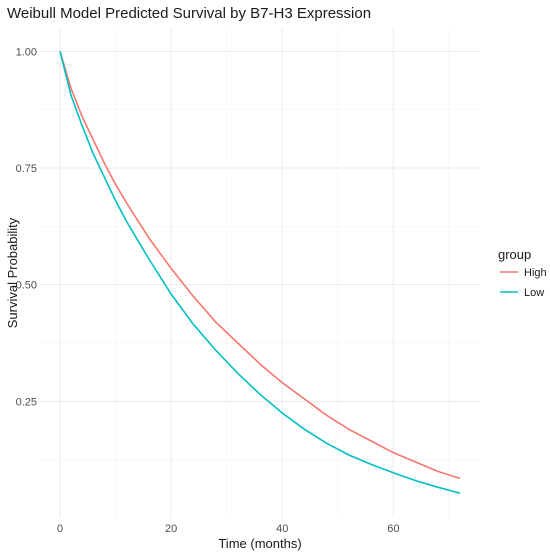 The image size is (550, 554). What do you see at coordinates (282, 529) in the screenshot?
I see `x-tick-label: 40` at bounding box center [282, 529].